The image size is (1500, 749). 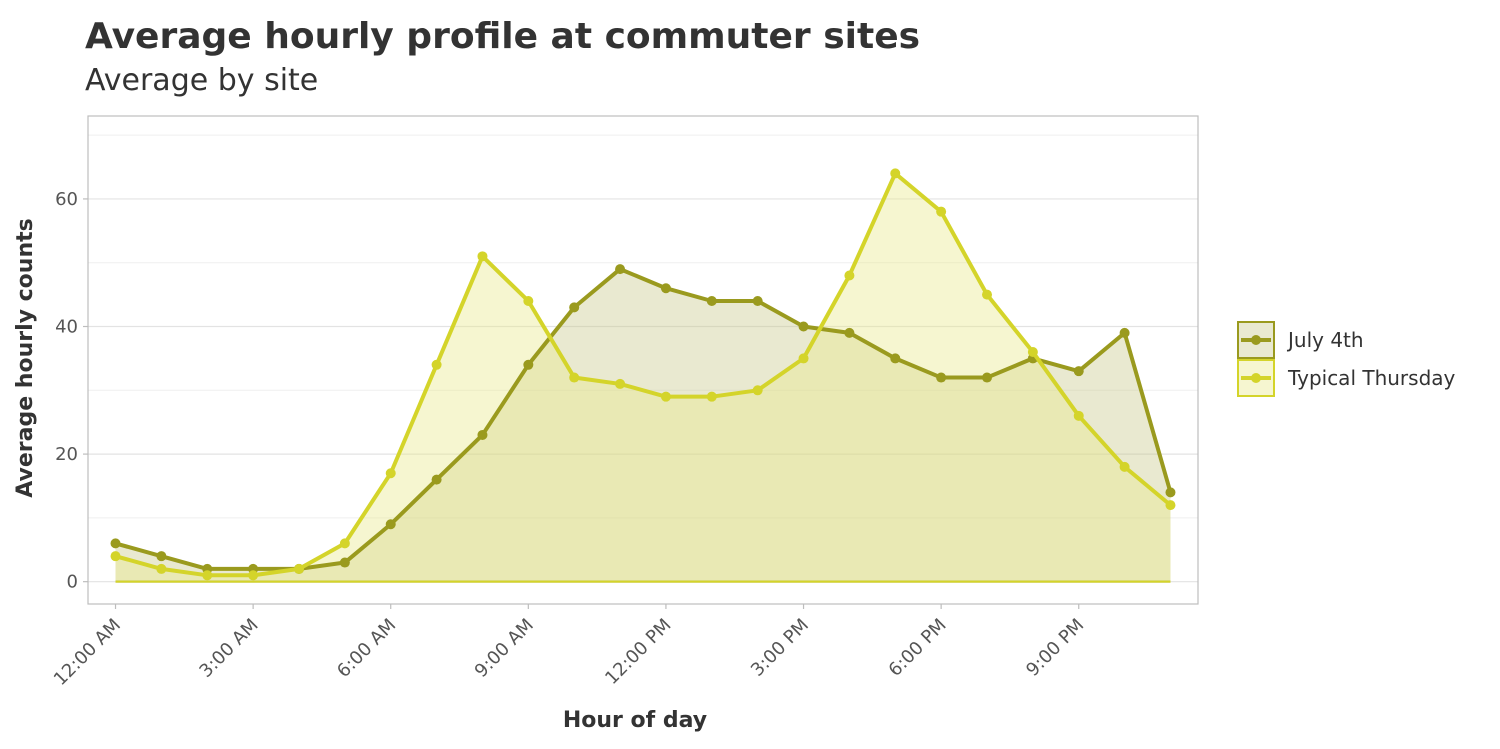 I want to click on legend-point-july-4th, so click(x=1256, y=340).